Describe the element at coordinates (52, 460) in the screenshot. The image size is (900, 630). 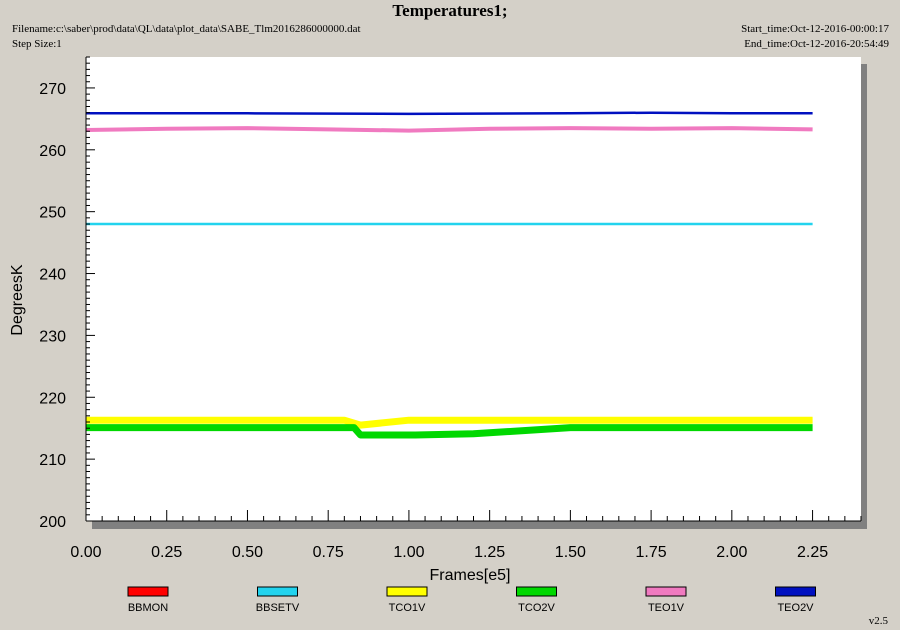
I see `y-tick-label: 210` at that location.